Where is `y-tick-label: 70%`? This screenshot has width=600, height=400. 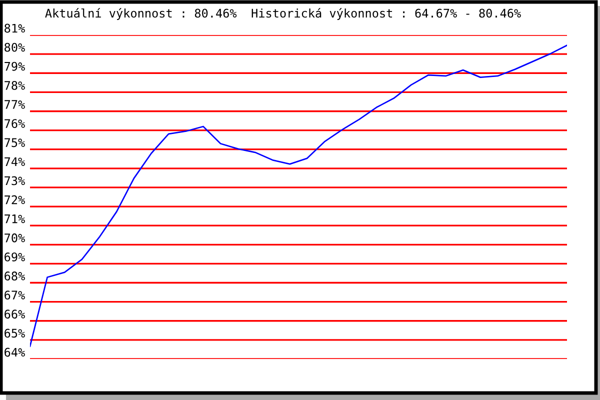
y-tick-label: 70% is located at coordinates (14, 237).